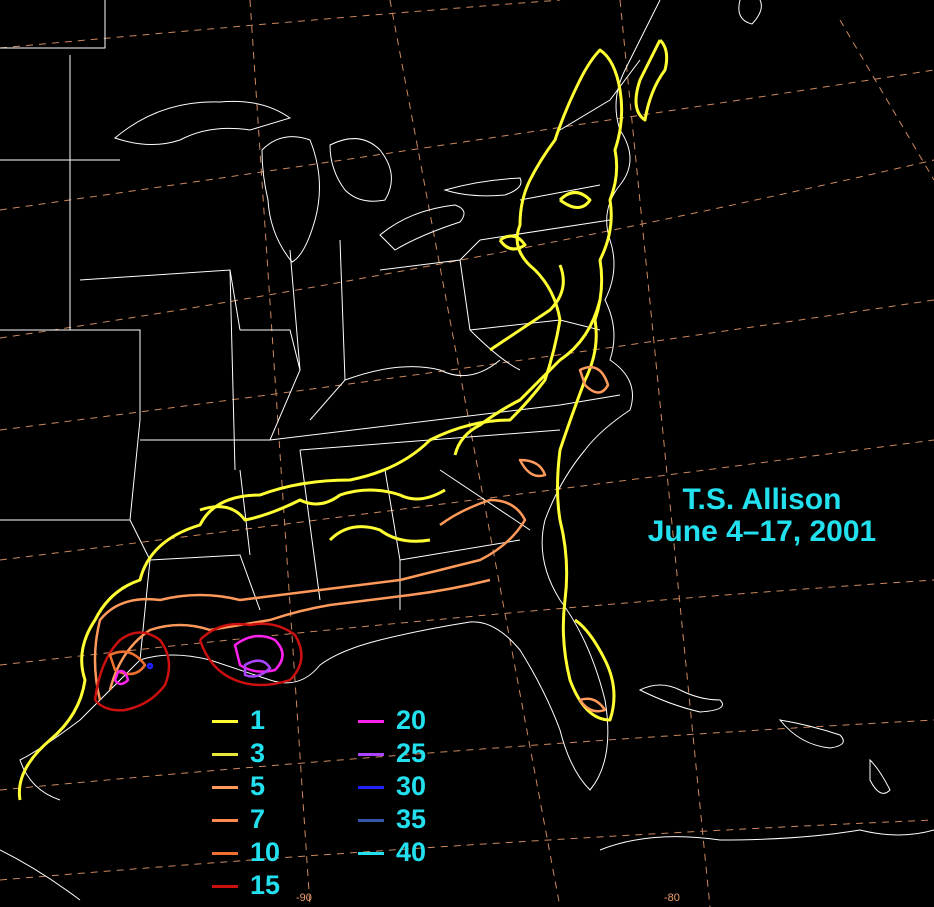 Image resolution: width=934 pixels, height=907 pixels. I want to click on map-title: T.S. Allison June 4–17, 2001, so click(762, 516).